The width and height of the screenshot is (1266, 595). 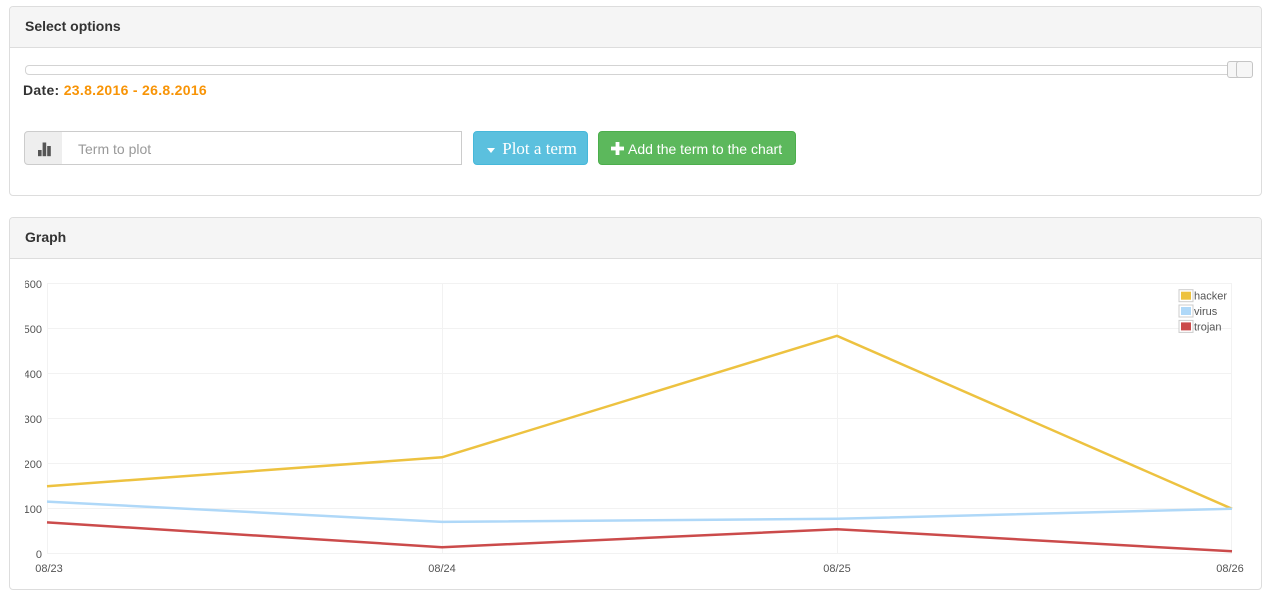 I want to click on svg-text: 300, so click(x=33, y=420).